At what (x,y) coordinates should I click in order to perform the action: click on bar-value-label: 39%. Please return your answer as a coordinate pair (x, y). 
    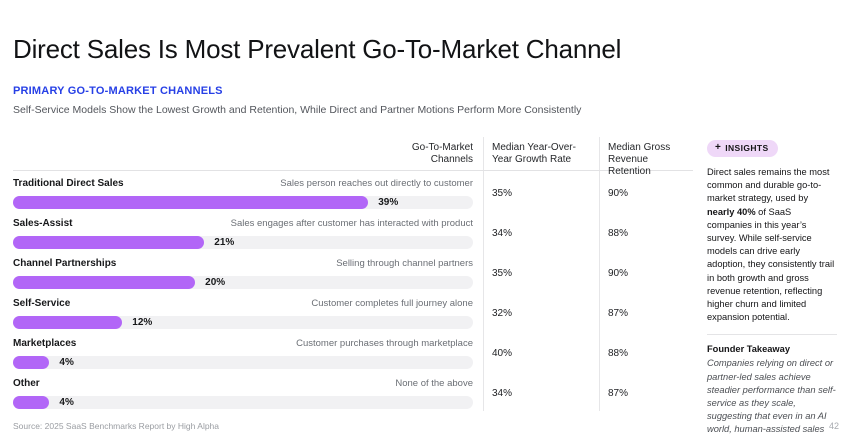
    Looking at the image, I should click on (388, 202).